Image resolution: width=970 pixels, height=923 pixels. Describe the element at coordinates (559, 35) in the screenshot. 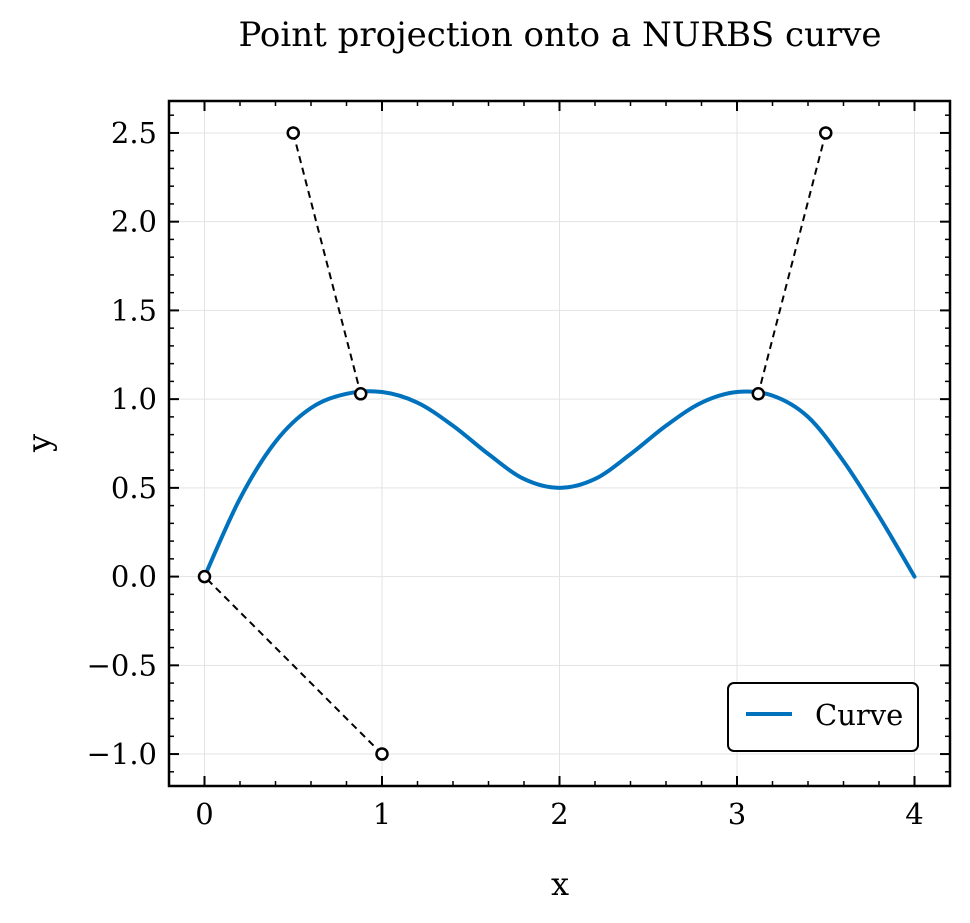

I see `chart-title: Point projection onto a NURBS curve` at that location.